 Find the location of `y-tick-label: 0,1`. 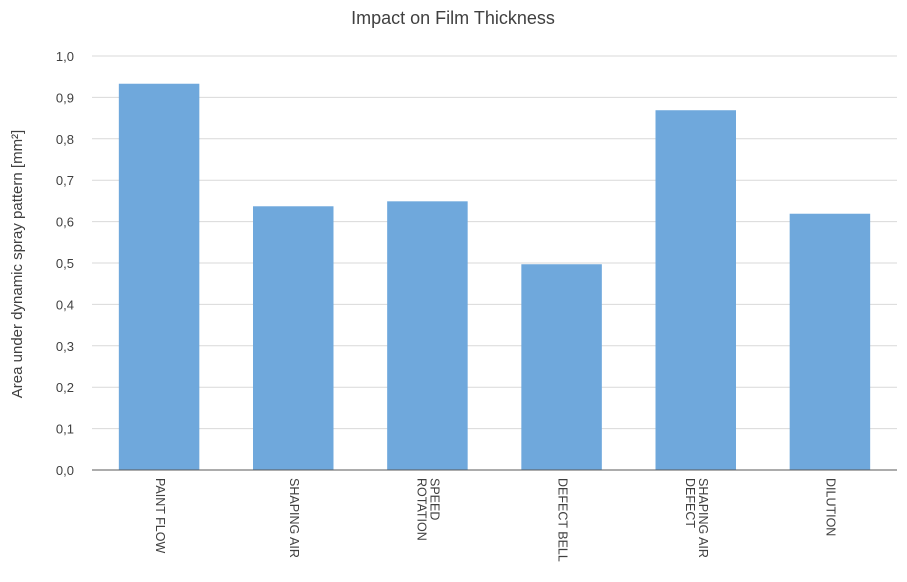

y-tick-label: 0,1 is located at coordinates (65, 429).